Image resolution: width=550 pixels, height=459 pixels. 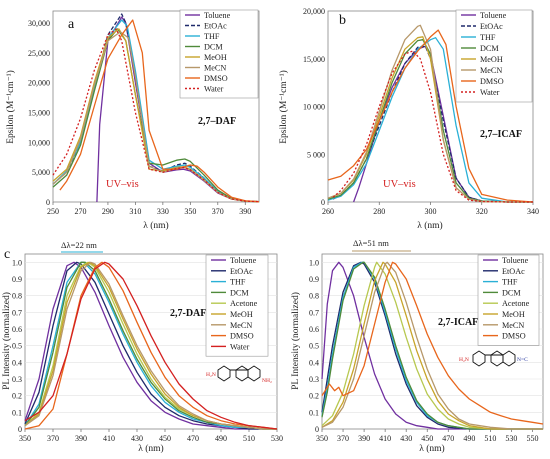 I want to click on x-tick-label: 550, so click(x=532, y=438).